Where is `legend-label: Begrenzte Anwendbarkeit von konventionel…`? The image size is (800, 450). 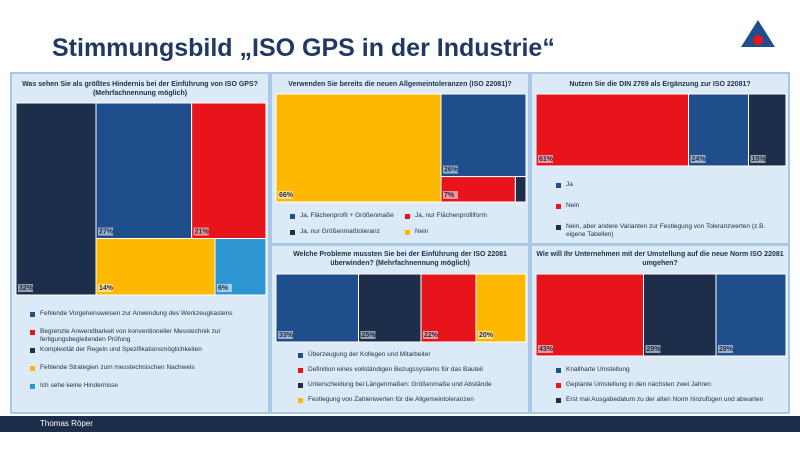 legend-label: Begrenzte Anwendbarkeit von konventionel… is located at coordinates (130, 335).